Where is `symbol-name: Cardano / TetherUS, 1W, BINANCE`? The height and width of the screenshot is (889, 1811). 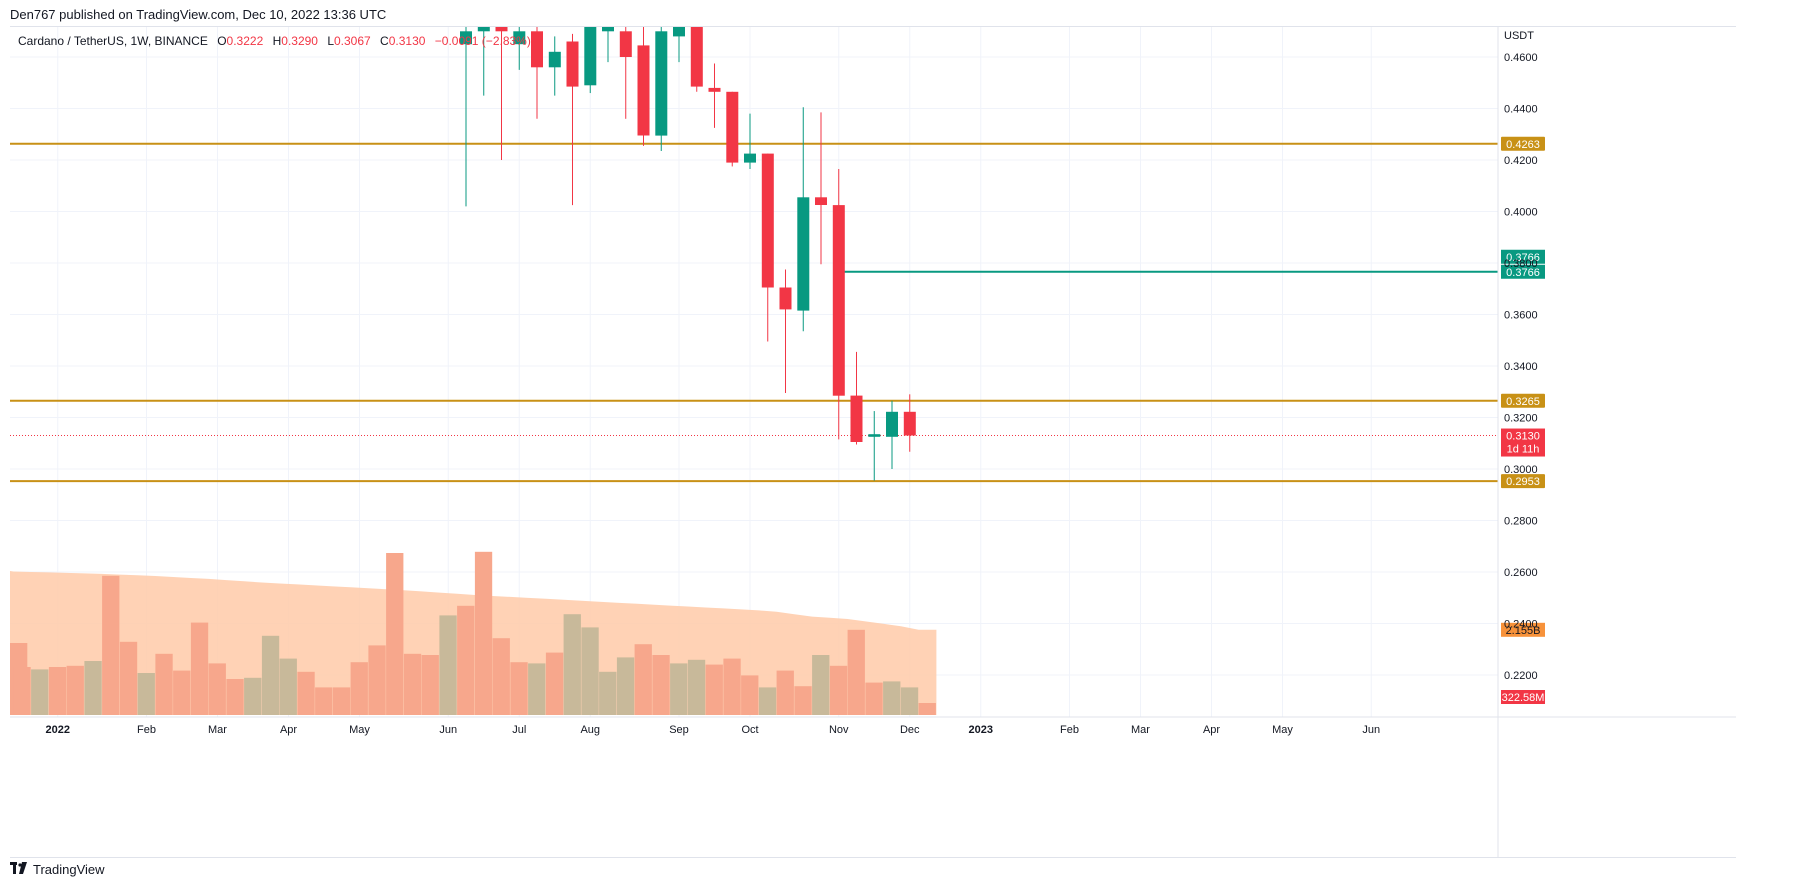
symbol-name: Cardano / TetherUS, 1W, BINANCE is located at coordinates (113, 41).